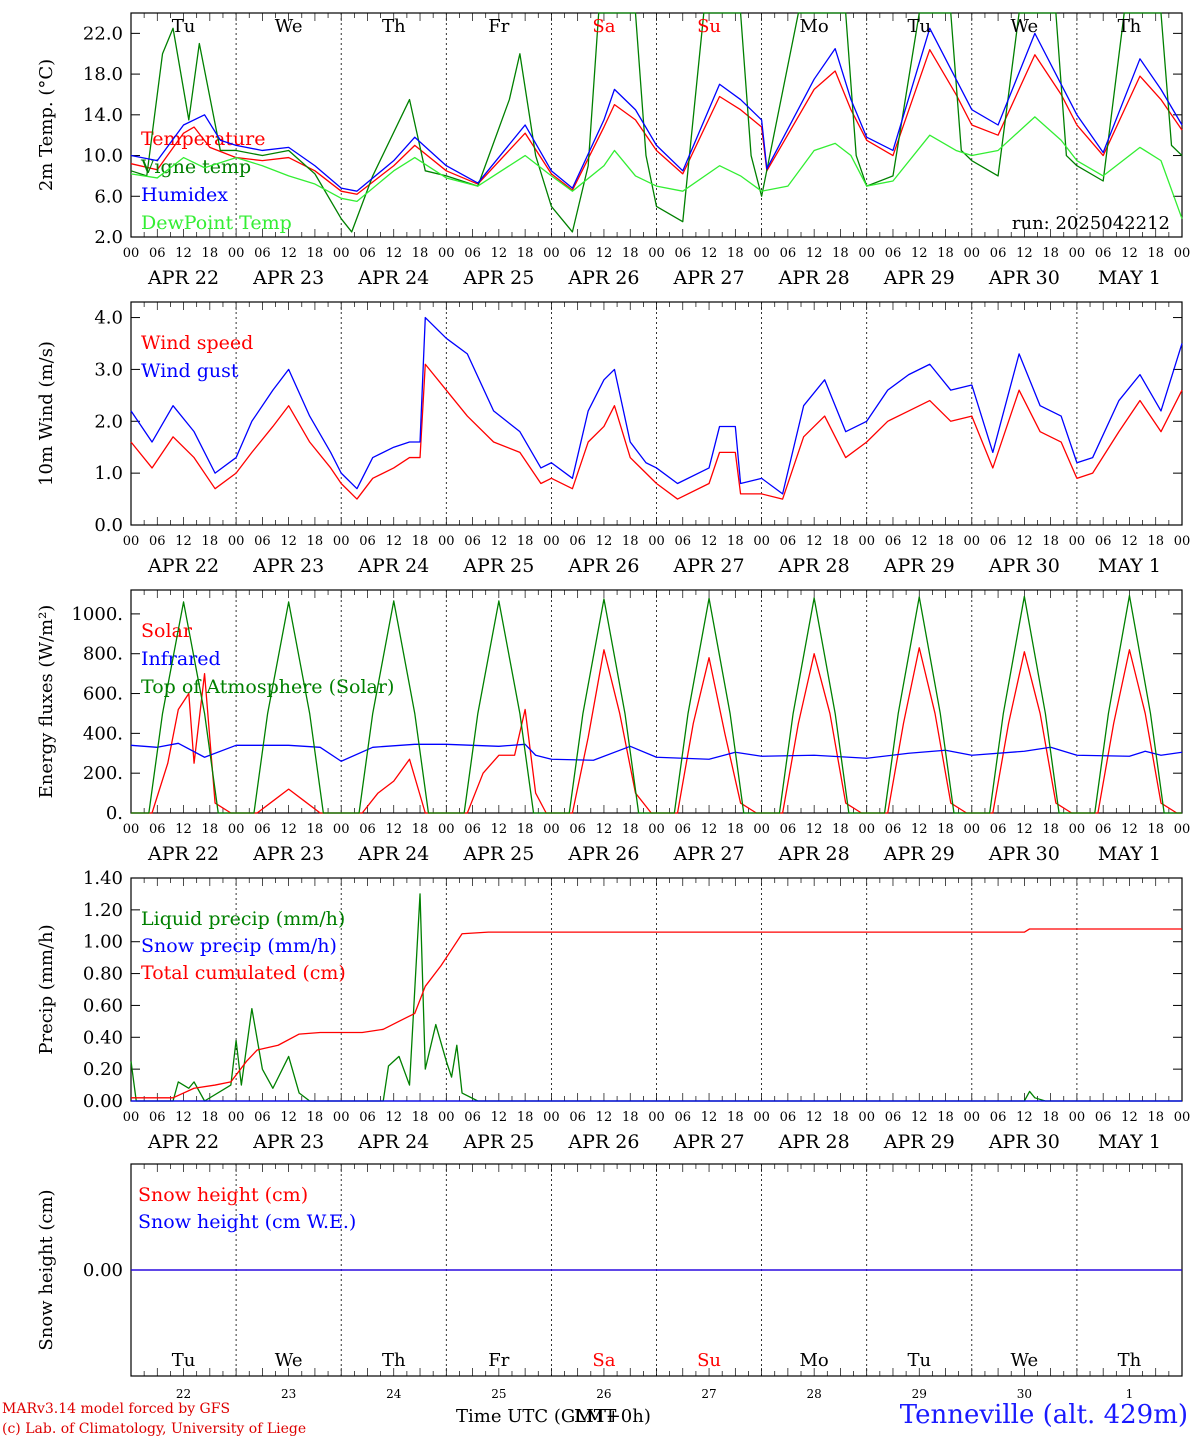 The image size is (1194, 1440). What do you see at coordinates (498, 566) in the screenshot?
I see `date-label: APR 25` at bounding box center [498, 566].